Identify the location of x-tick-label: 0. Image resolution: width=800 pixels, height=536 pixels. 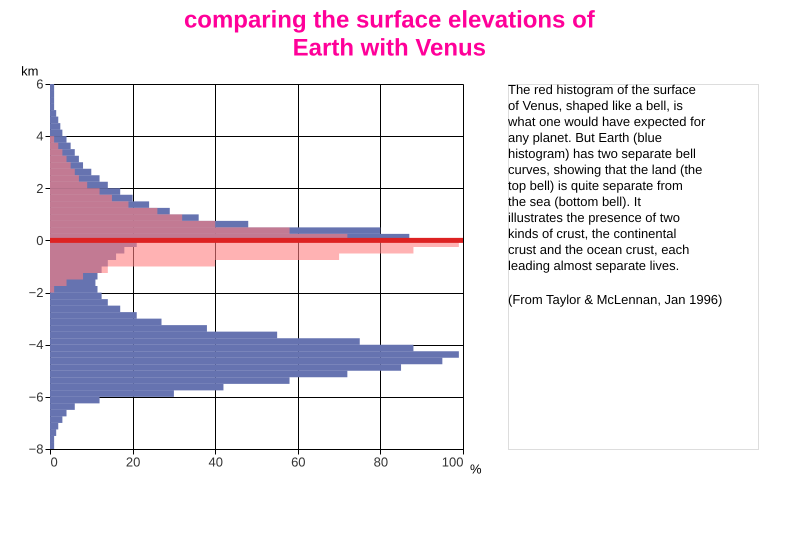
(54, 462).